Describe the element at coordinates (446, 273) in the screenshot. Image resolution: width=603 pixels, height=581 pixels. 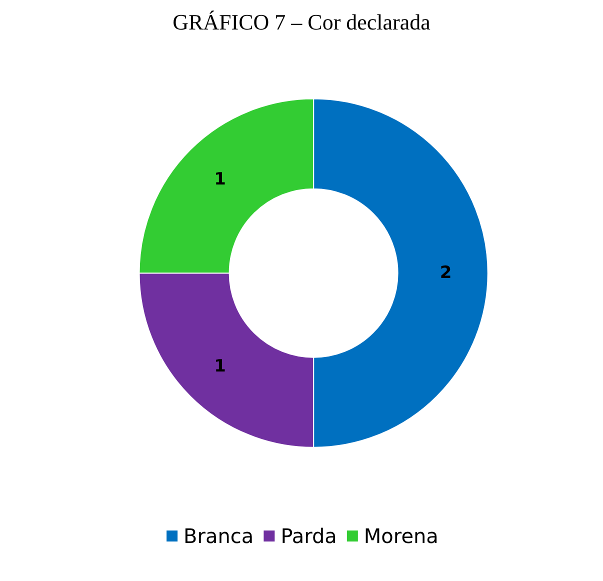
I see `data-label: 2` at that location.